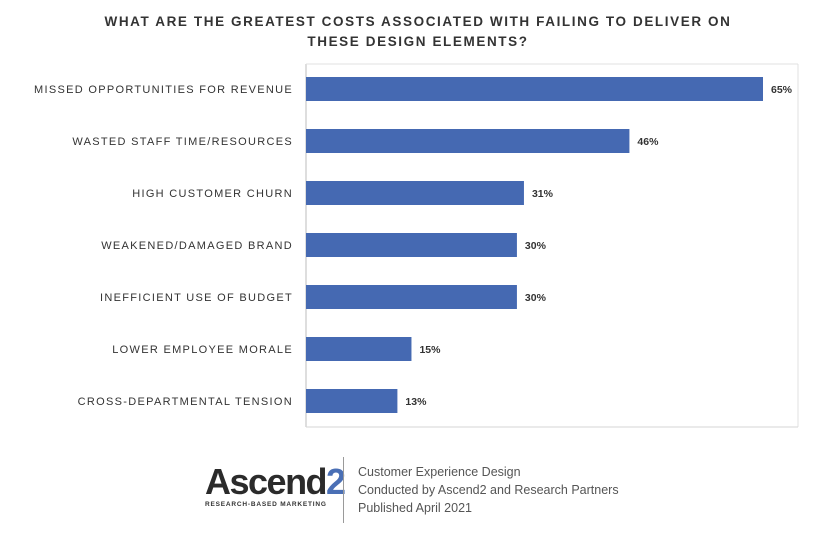 The height and width of the screenshot is (538, 836). I want to click on value-label: 46%, so click(648, 142).